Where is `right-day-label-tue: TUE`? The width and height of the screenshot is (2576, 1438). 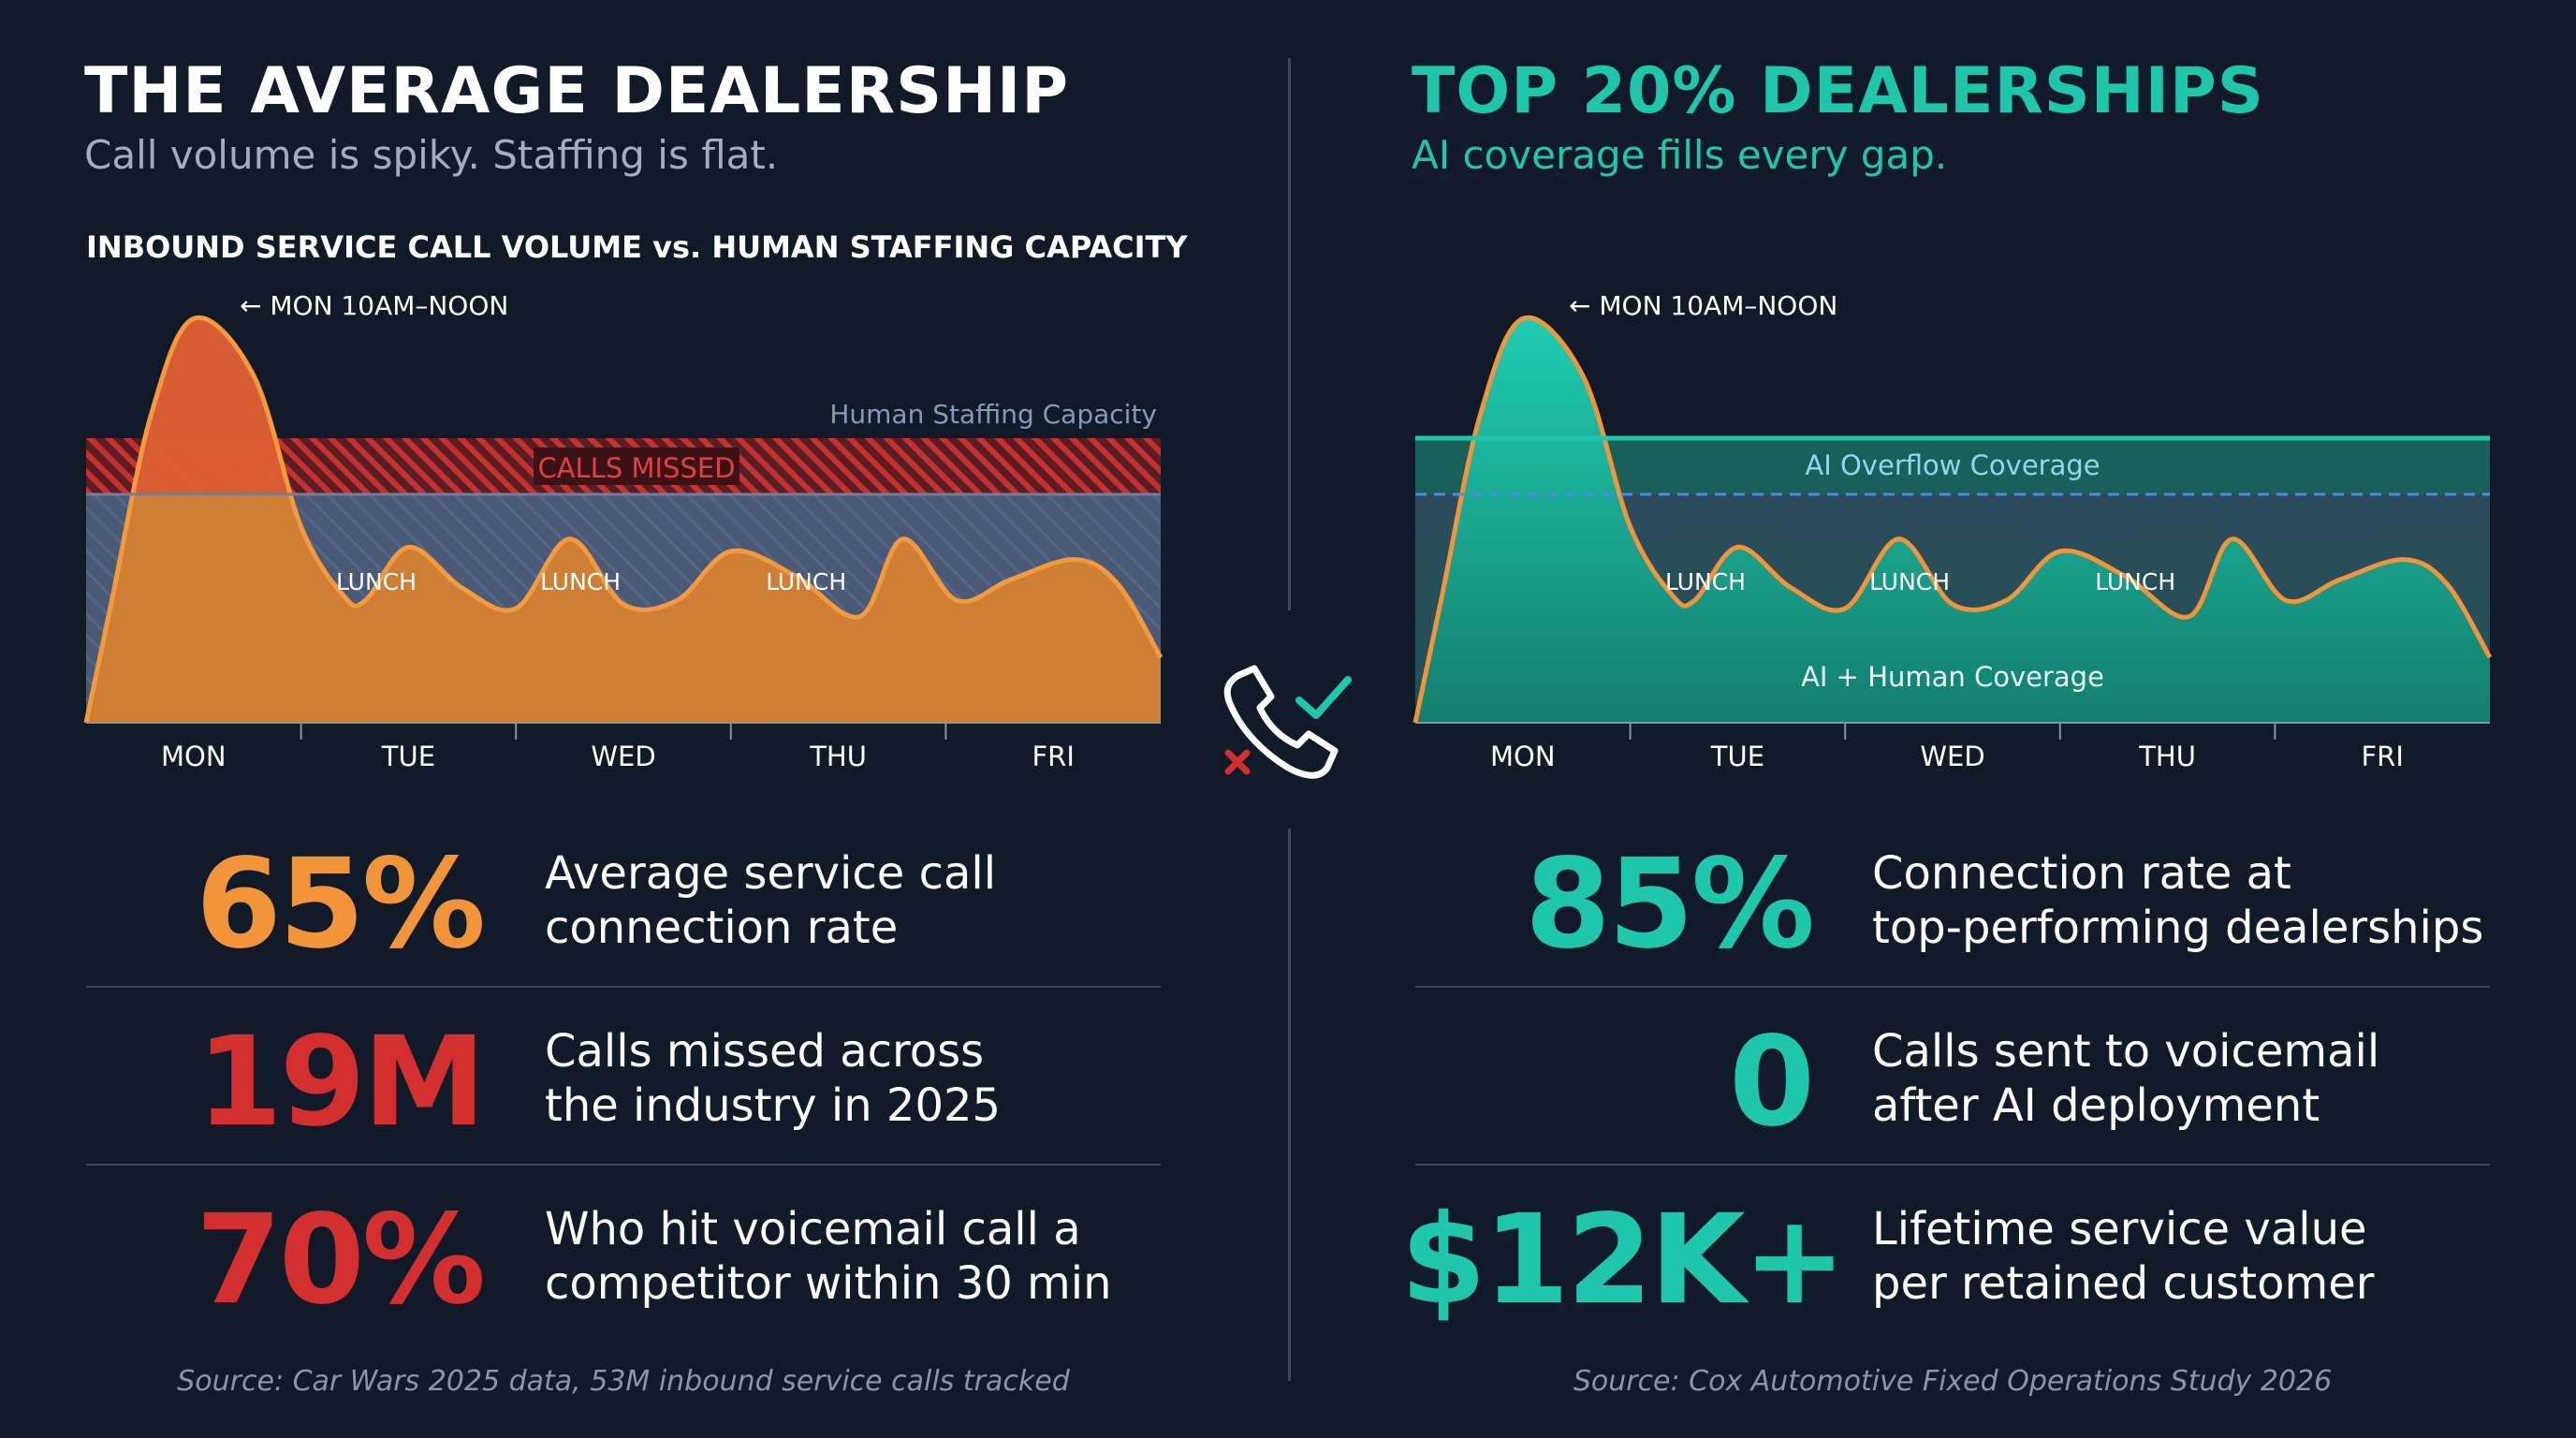 right-day-label-tue: TUE is located at coordinates (1737, 756).